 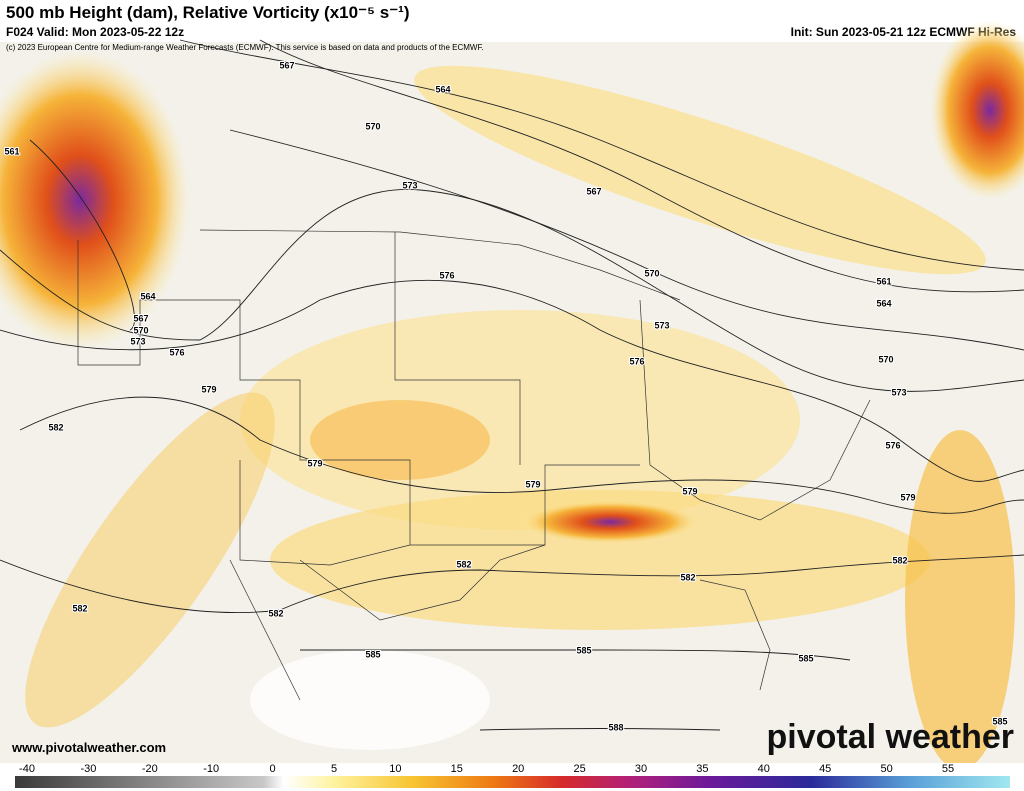 What do you see at coordinates (457, 769) in the screenshot?
I see `colorbar-tick-label: 15` at bounding box center [457, 769].